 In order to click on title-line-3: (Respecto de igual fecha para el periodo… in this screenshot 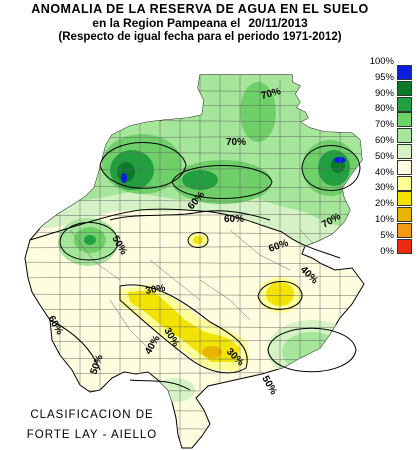, I will do `click(200, 37)`.